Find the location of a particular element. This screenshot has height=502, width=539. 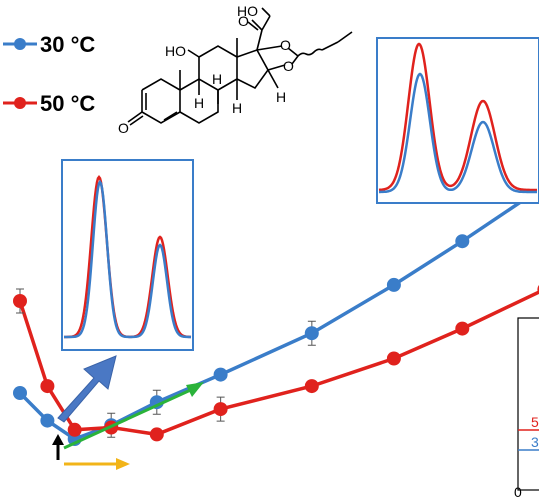

mol-label-ho: HO is located at coordinates (175, 51).